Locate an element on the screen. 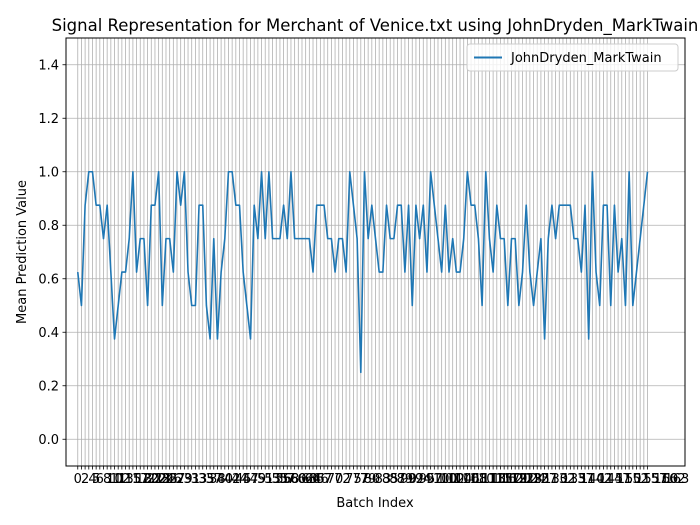 The width and height of the screenshot is (700, 525). x-tick-label: 150 is located at coordinates (629, 479).